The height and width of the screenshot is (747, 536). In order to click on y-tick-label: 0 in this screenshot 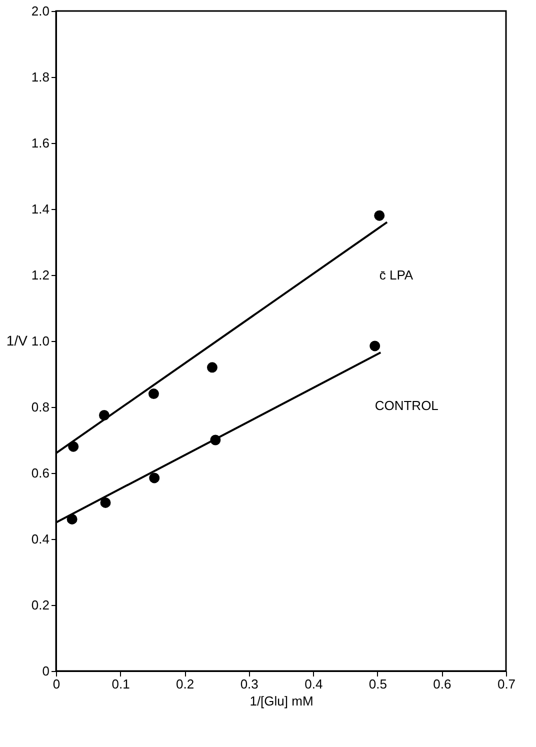, I will do `click(46, 671)`.